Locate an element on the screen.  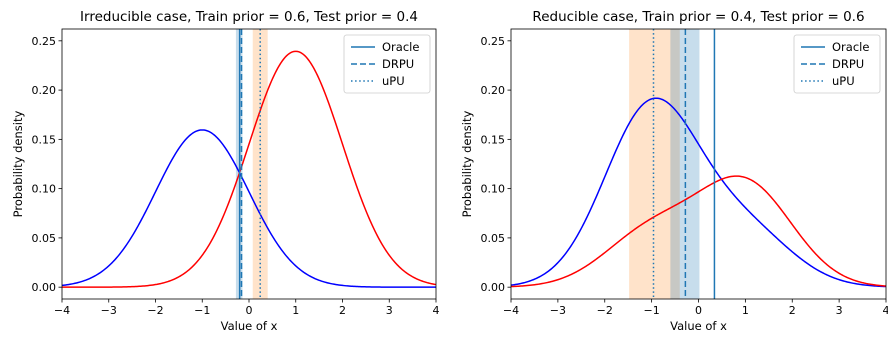
red-density-curve is located at coordinates (698, 231).